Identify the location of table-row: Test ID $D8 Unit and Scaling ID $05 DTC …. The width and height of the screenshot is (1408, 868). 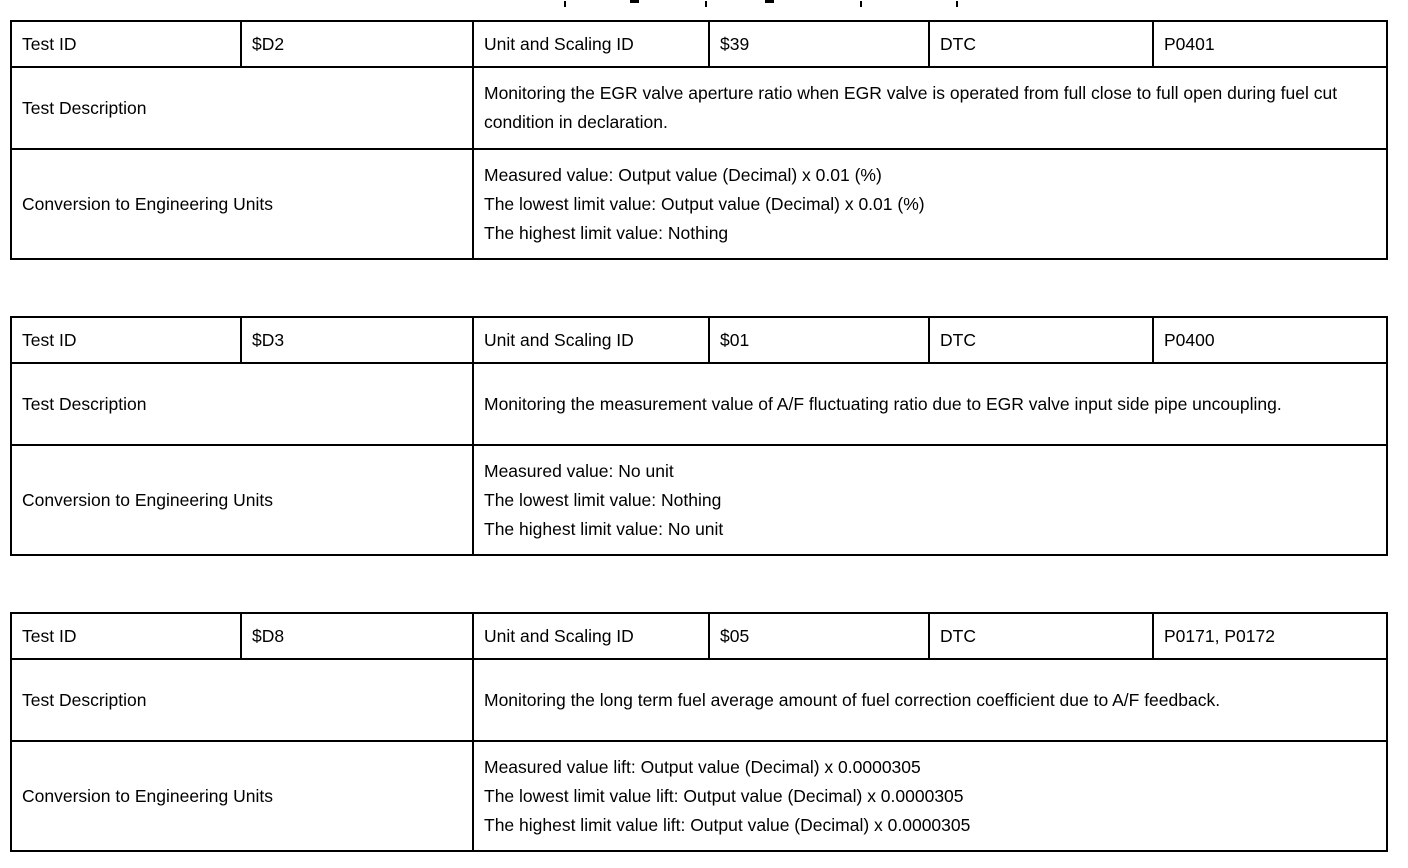
(699, 636).